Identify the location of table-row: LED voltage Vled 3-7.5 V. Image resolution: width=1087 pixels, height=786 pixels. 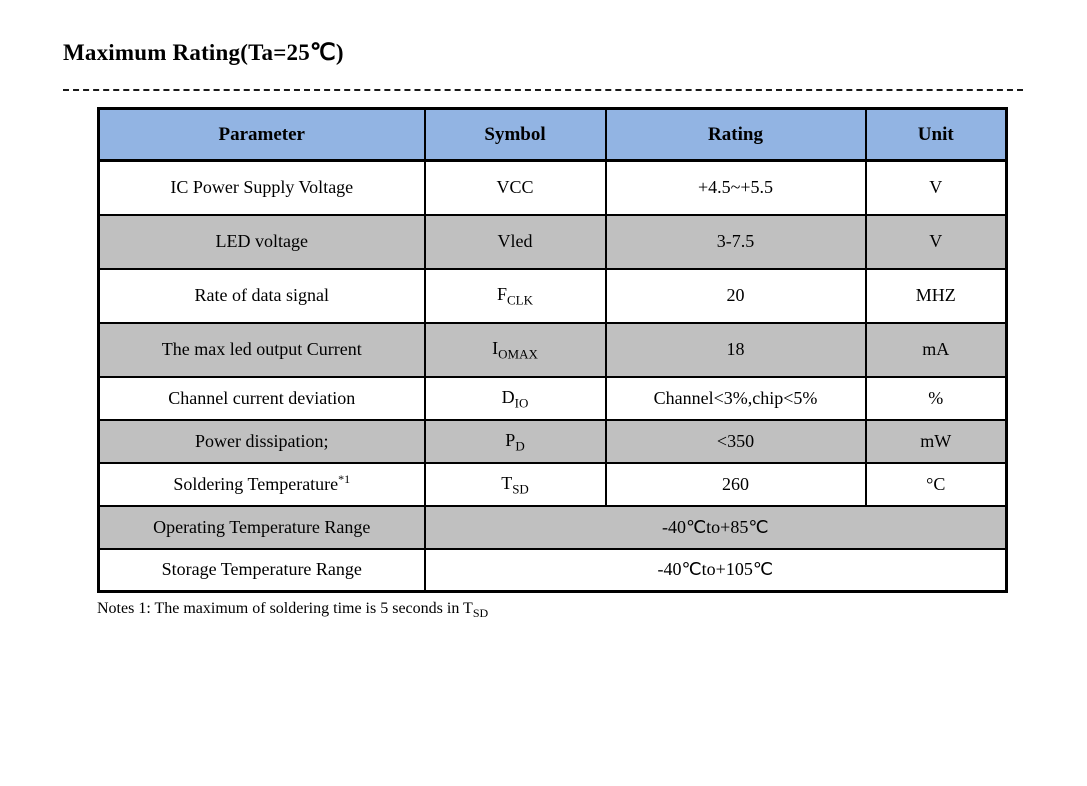
(552, 241).